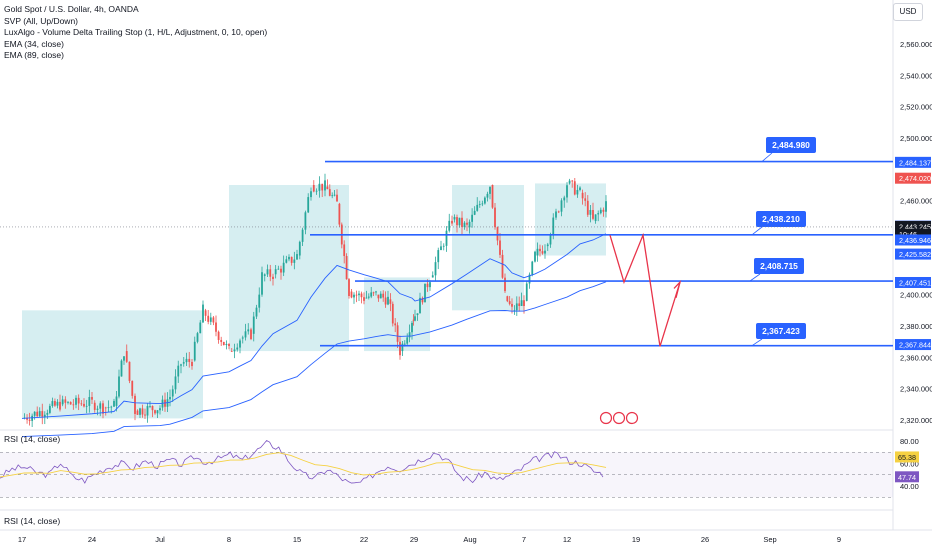 The height and width of the screenshot is (550, 932). Describe the element at coordinates (34, 43) in the screenshot. I see `indicator-ema34: EMA (34, close)` at that location.